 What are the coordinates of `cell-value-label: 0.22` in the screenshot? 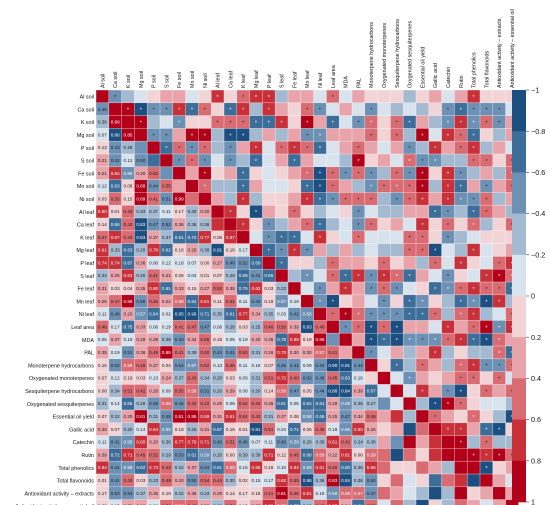 It's located at (166, 301).